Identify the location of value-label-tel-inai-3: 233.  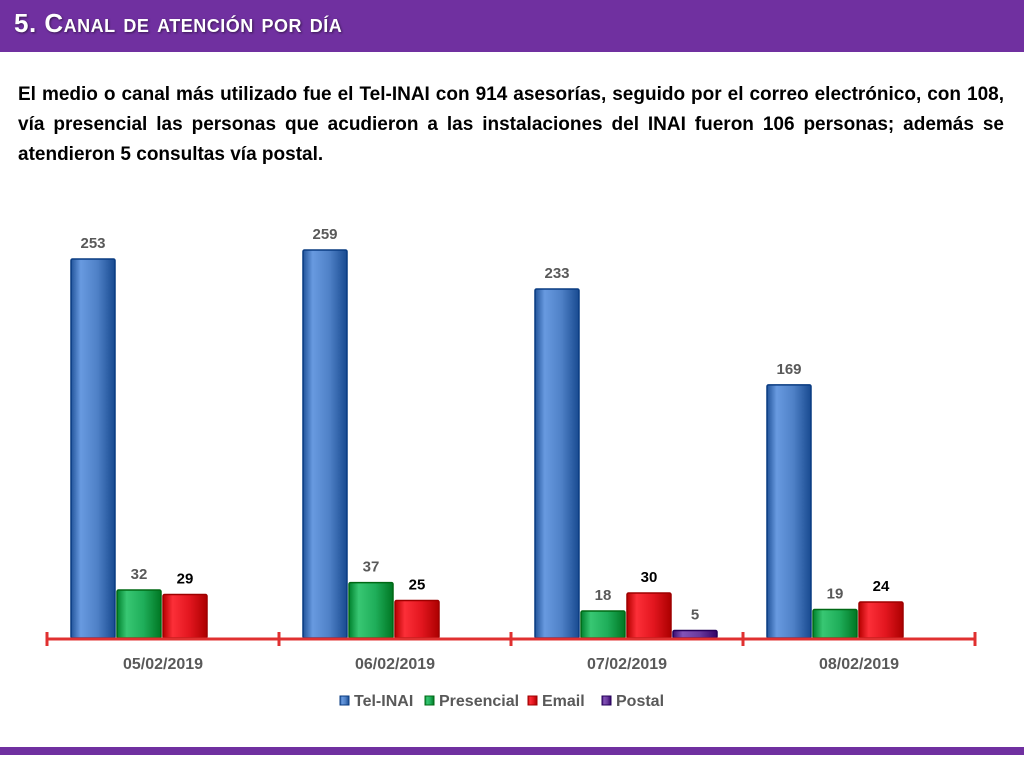
(556, 273).